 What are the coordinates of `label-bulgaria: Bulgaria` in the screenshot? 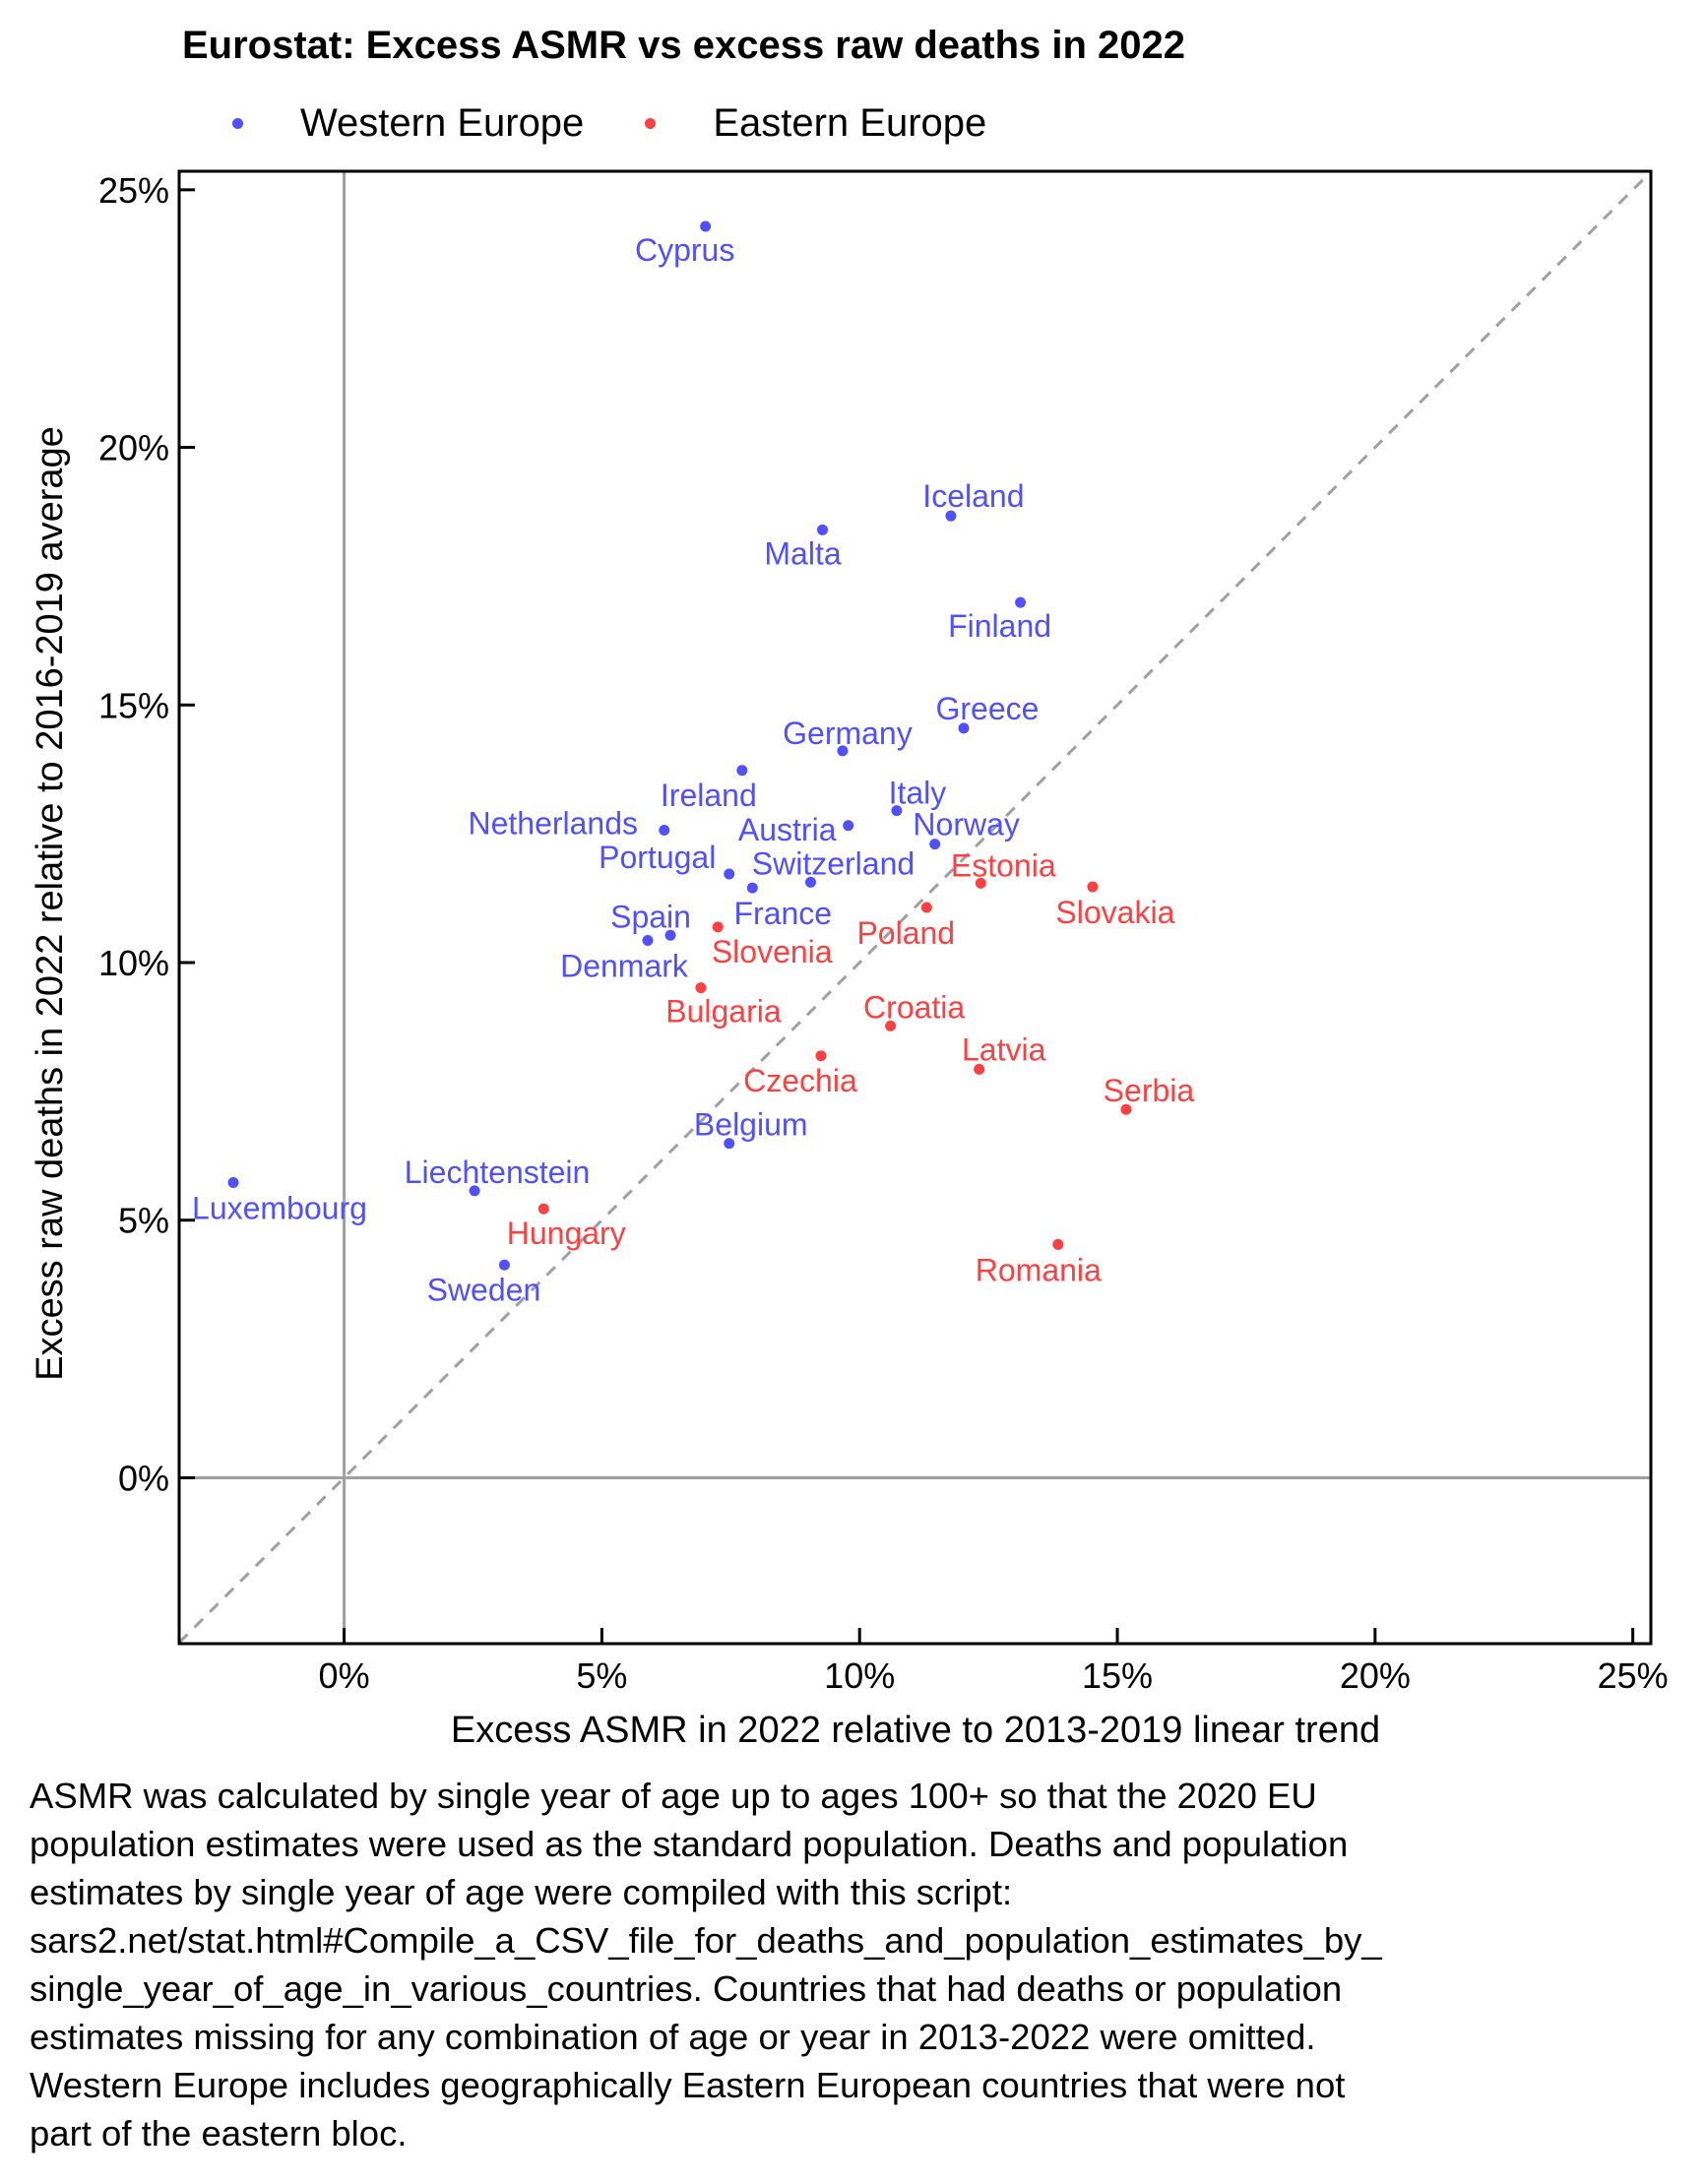 It's located at (723, 1012).